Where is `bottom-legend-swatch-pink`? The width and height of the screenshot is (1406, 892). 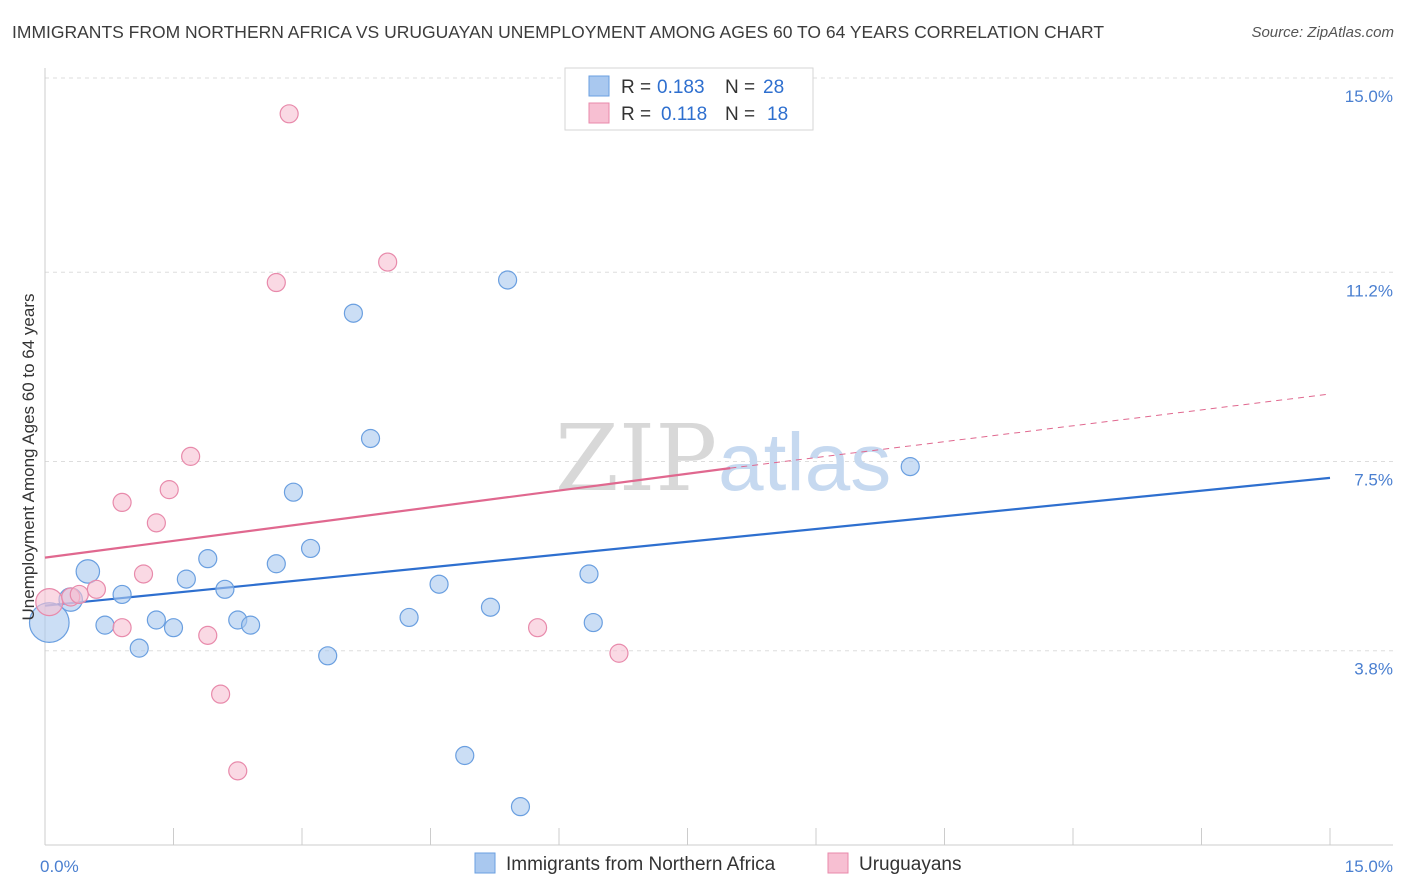 bottom-legend-swatch-pink is located at coordinates (838, 863).